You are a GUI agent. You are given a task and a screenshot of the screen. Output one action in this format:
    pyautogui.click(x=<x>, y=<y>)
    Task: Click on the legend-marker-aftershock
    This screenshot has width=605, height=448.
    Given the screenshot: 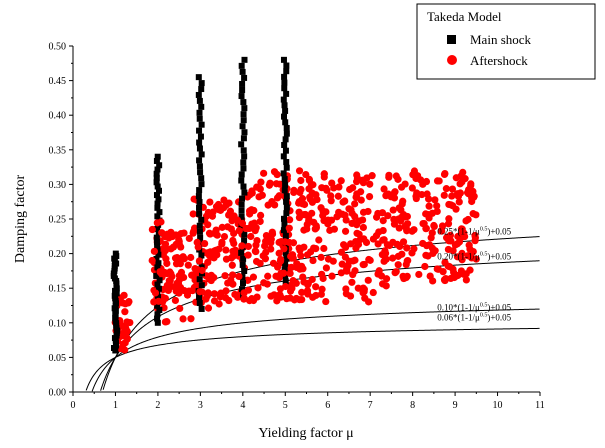 What is the action you would take?
    pyautogui.click(x=452, y=60)
    